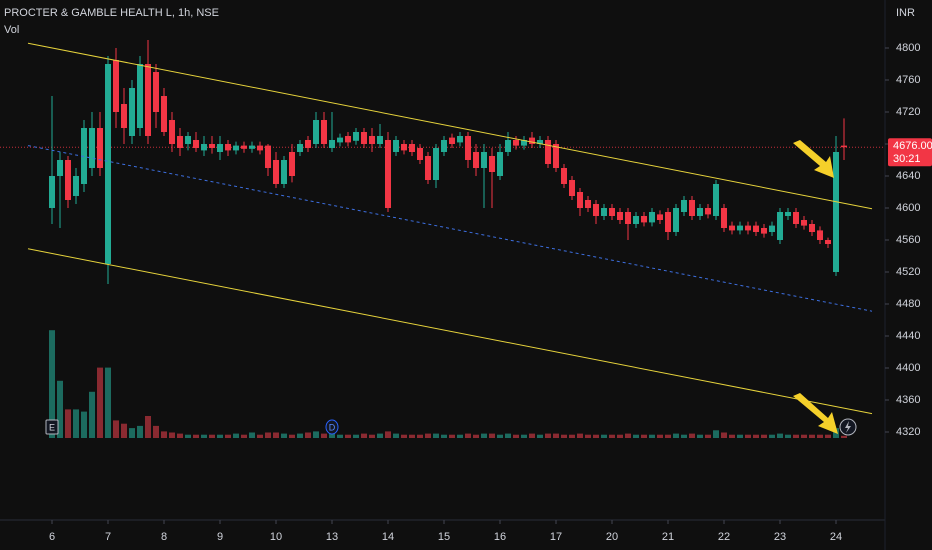  I want to click on y-tick-label: 4480, so click(908, 304).